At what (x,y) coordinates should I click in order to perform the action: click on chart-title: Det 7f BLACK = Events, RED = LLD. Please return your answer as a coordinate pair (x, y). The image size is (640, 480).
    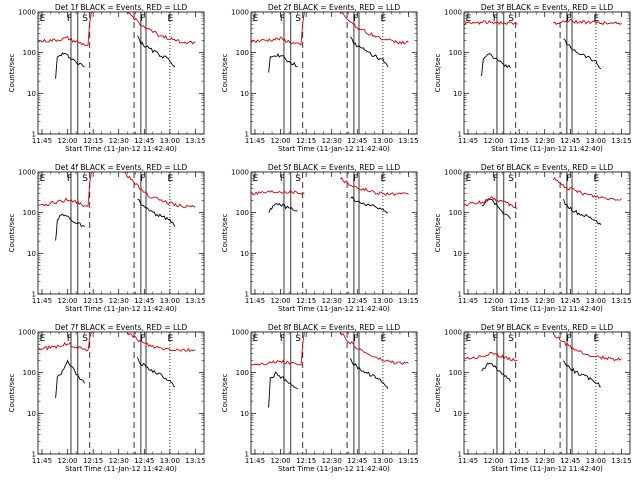
    Looking at the image, I should click on (121, 327).